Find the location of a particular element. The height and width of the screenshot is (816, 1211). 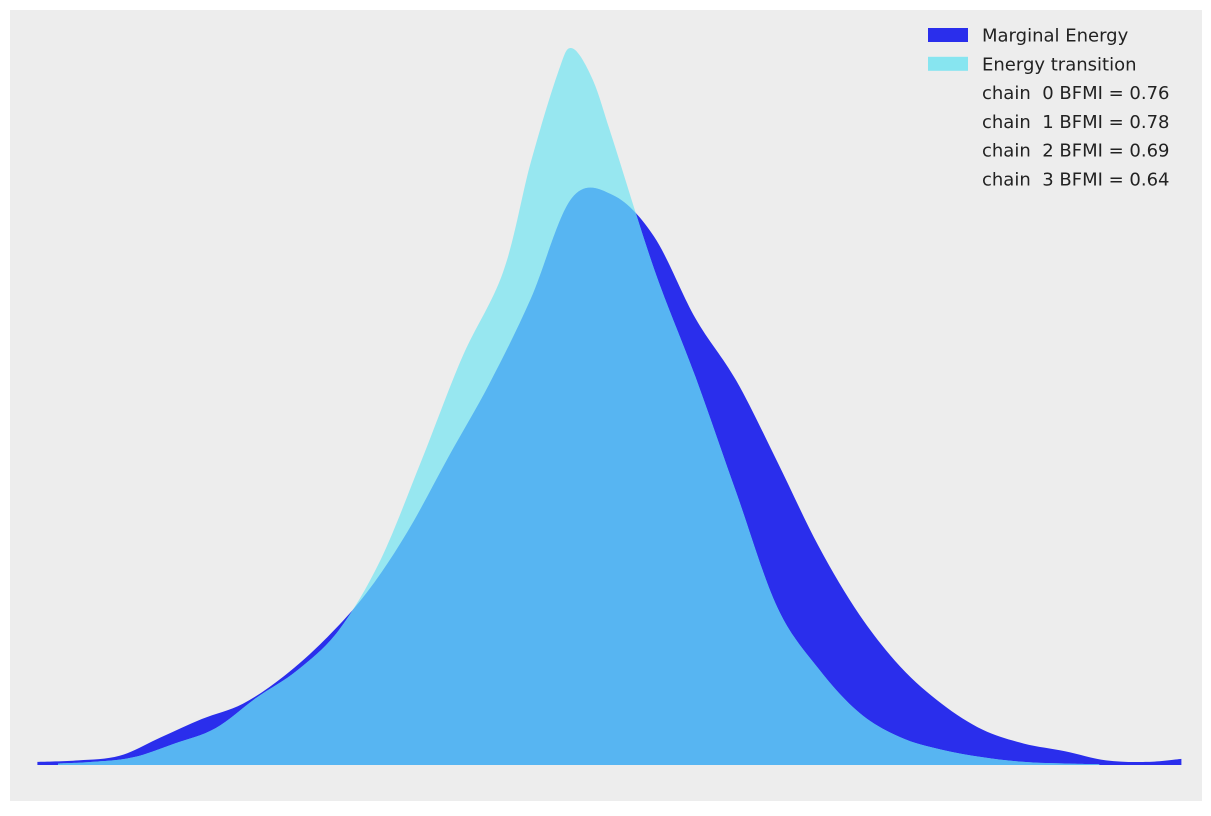

legend-label-5: chain 3 BFMI = 0.64 is located at coordinates (1076, 180).